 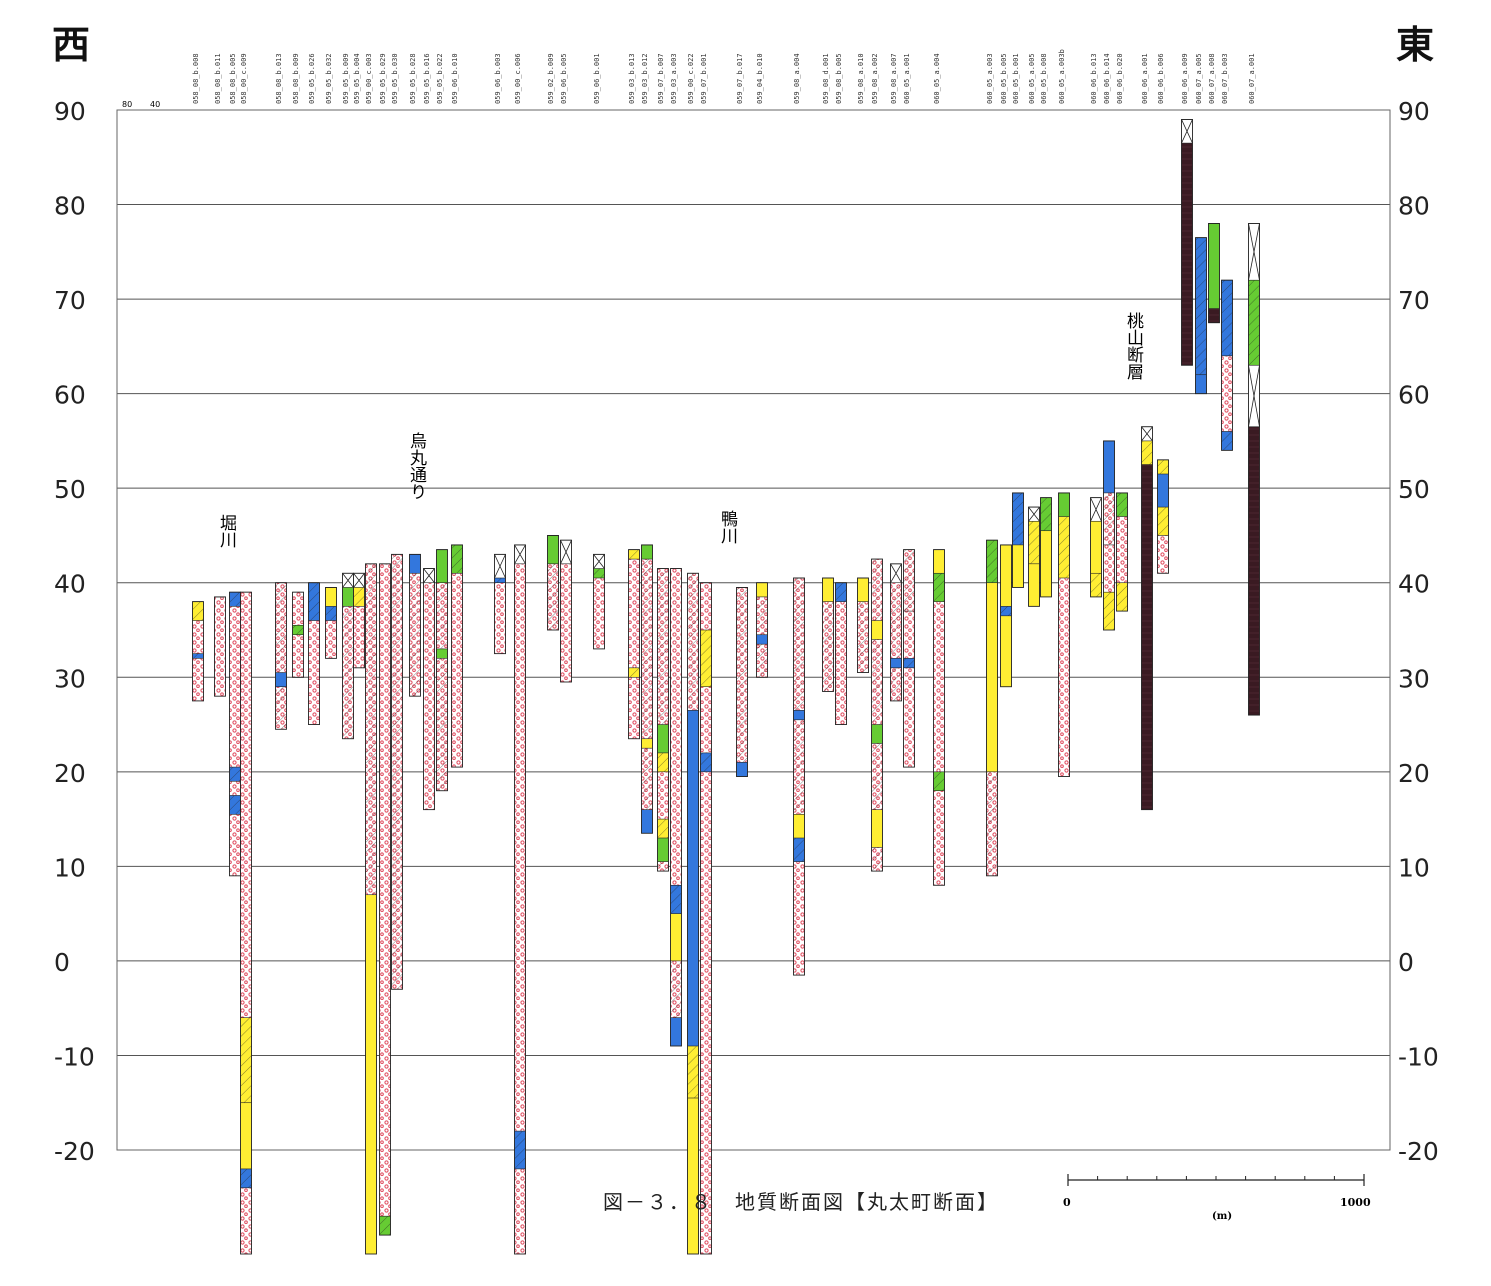 What do you see at coordinates (1016, 78) in the screenshot?
I see `borehole-id-label: 060_05_b.001` at bounding box center [1016, 78].